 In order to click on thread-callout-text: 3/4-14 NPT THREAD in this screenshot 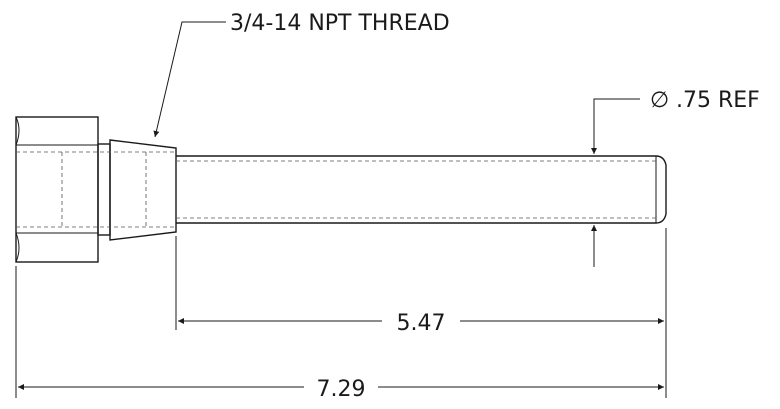, I will do `click(340, 23)`.